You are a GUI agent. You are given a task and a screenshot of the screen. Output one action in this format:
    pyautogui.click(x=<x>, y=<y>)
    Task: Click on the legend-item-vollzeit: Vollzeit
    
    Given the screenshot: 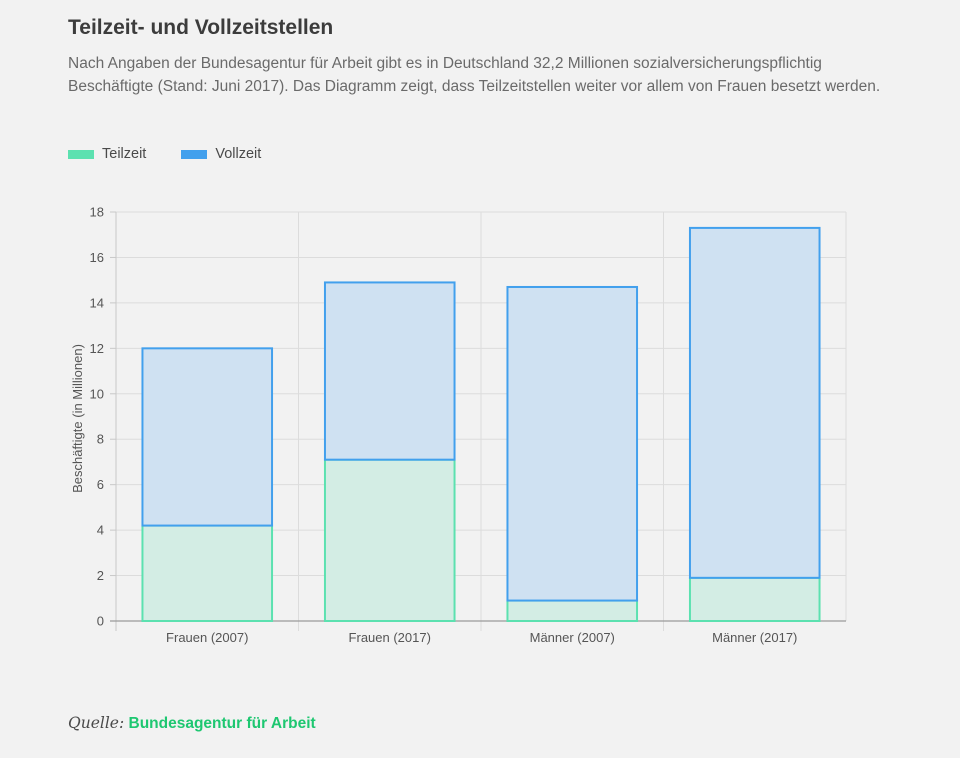 What is the action you would take?
    pyautogui.click(x=221, y=154)
    